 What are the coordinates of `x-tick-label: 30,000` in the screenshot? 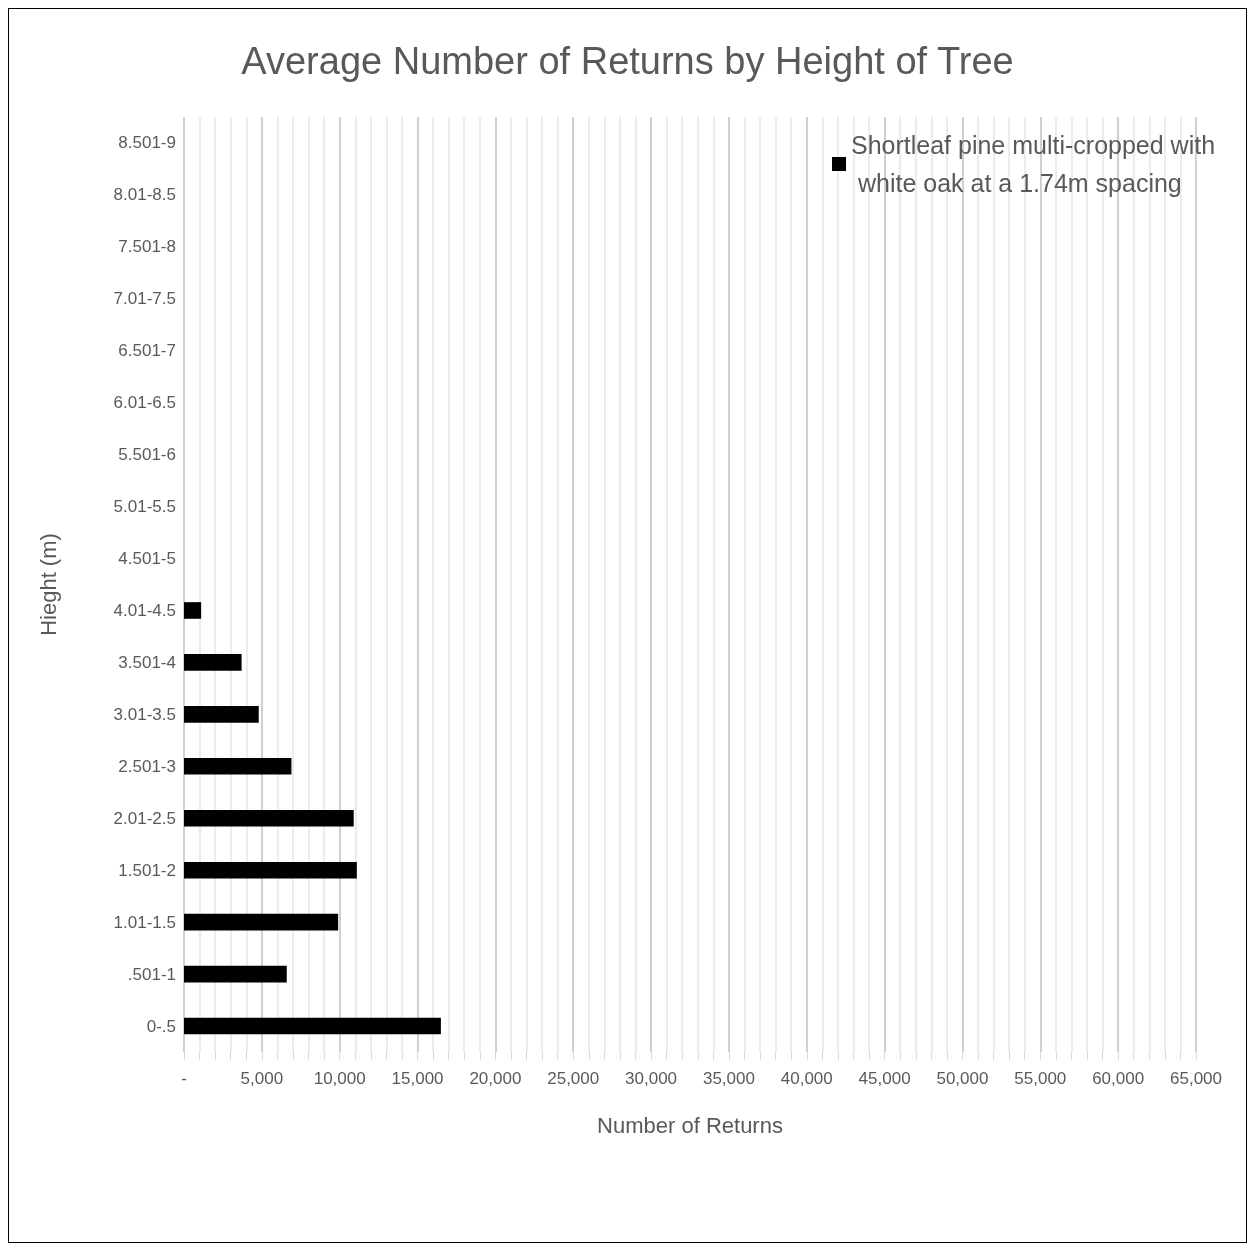 It's located at (651, 1078).